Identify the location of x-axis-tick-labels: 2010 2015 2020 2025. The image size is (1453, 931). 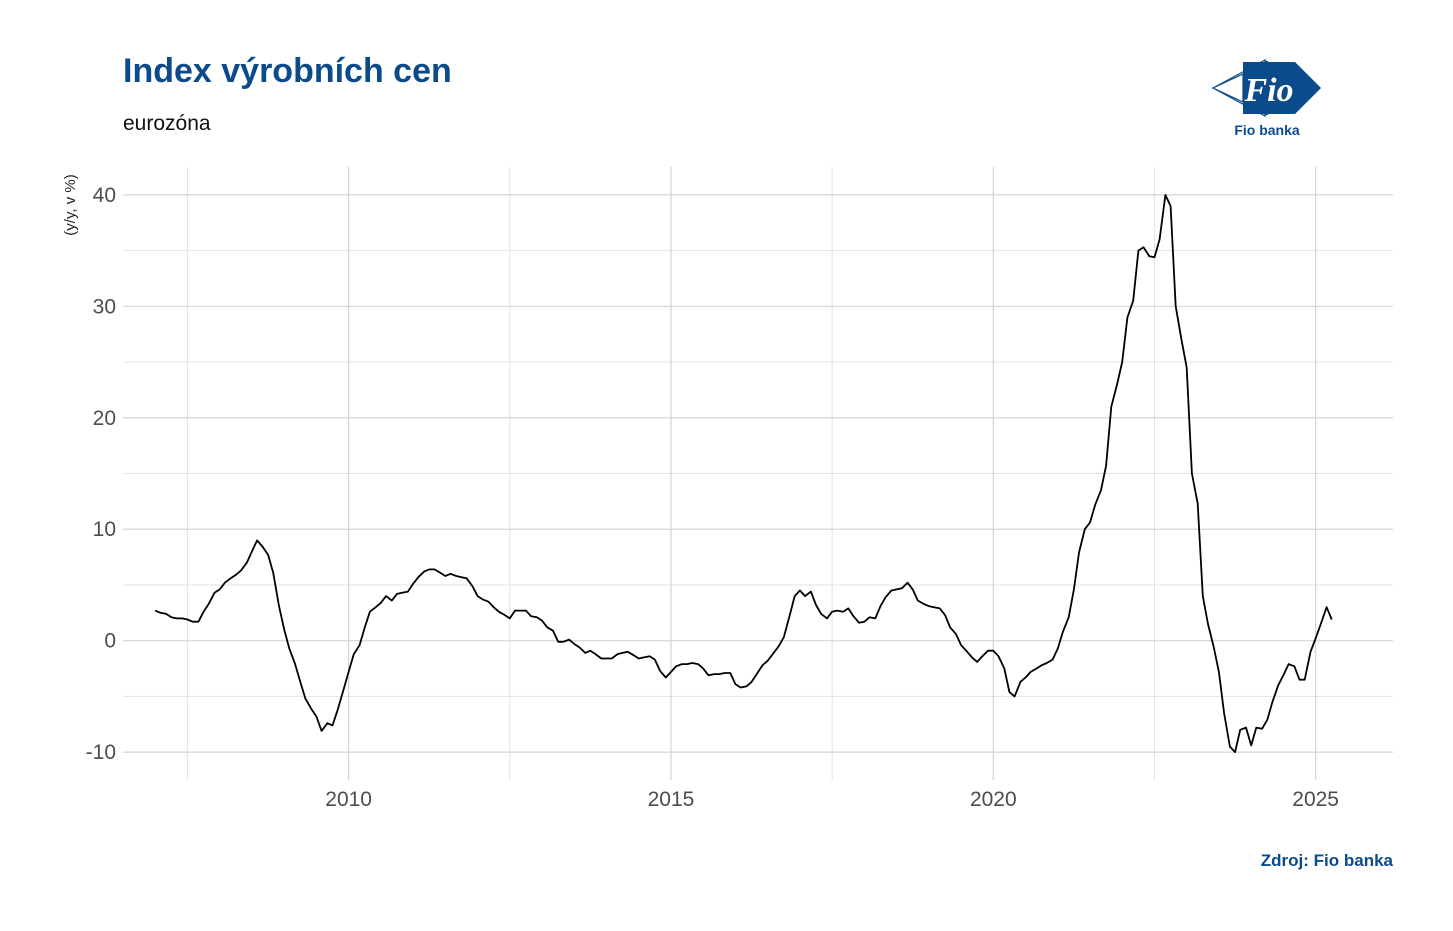
(832, 799).